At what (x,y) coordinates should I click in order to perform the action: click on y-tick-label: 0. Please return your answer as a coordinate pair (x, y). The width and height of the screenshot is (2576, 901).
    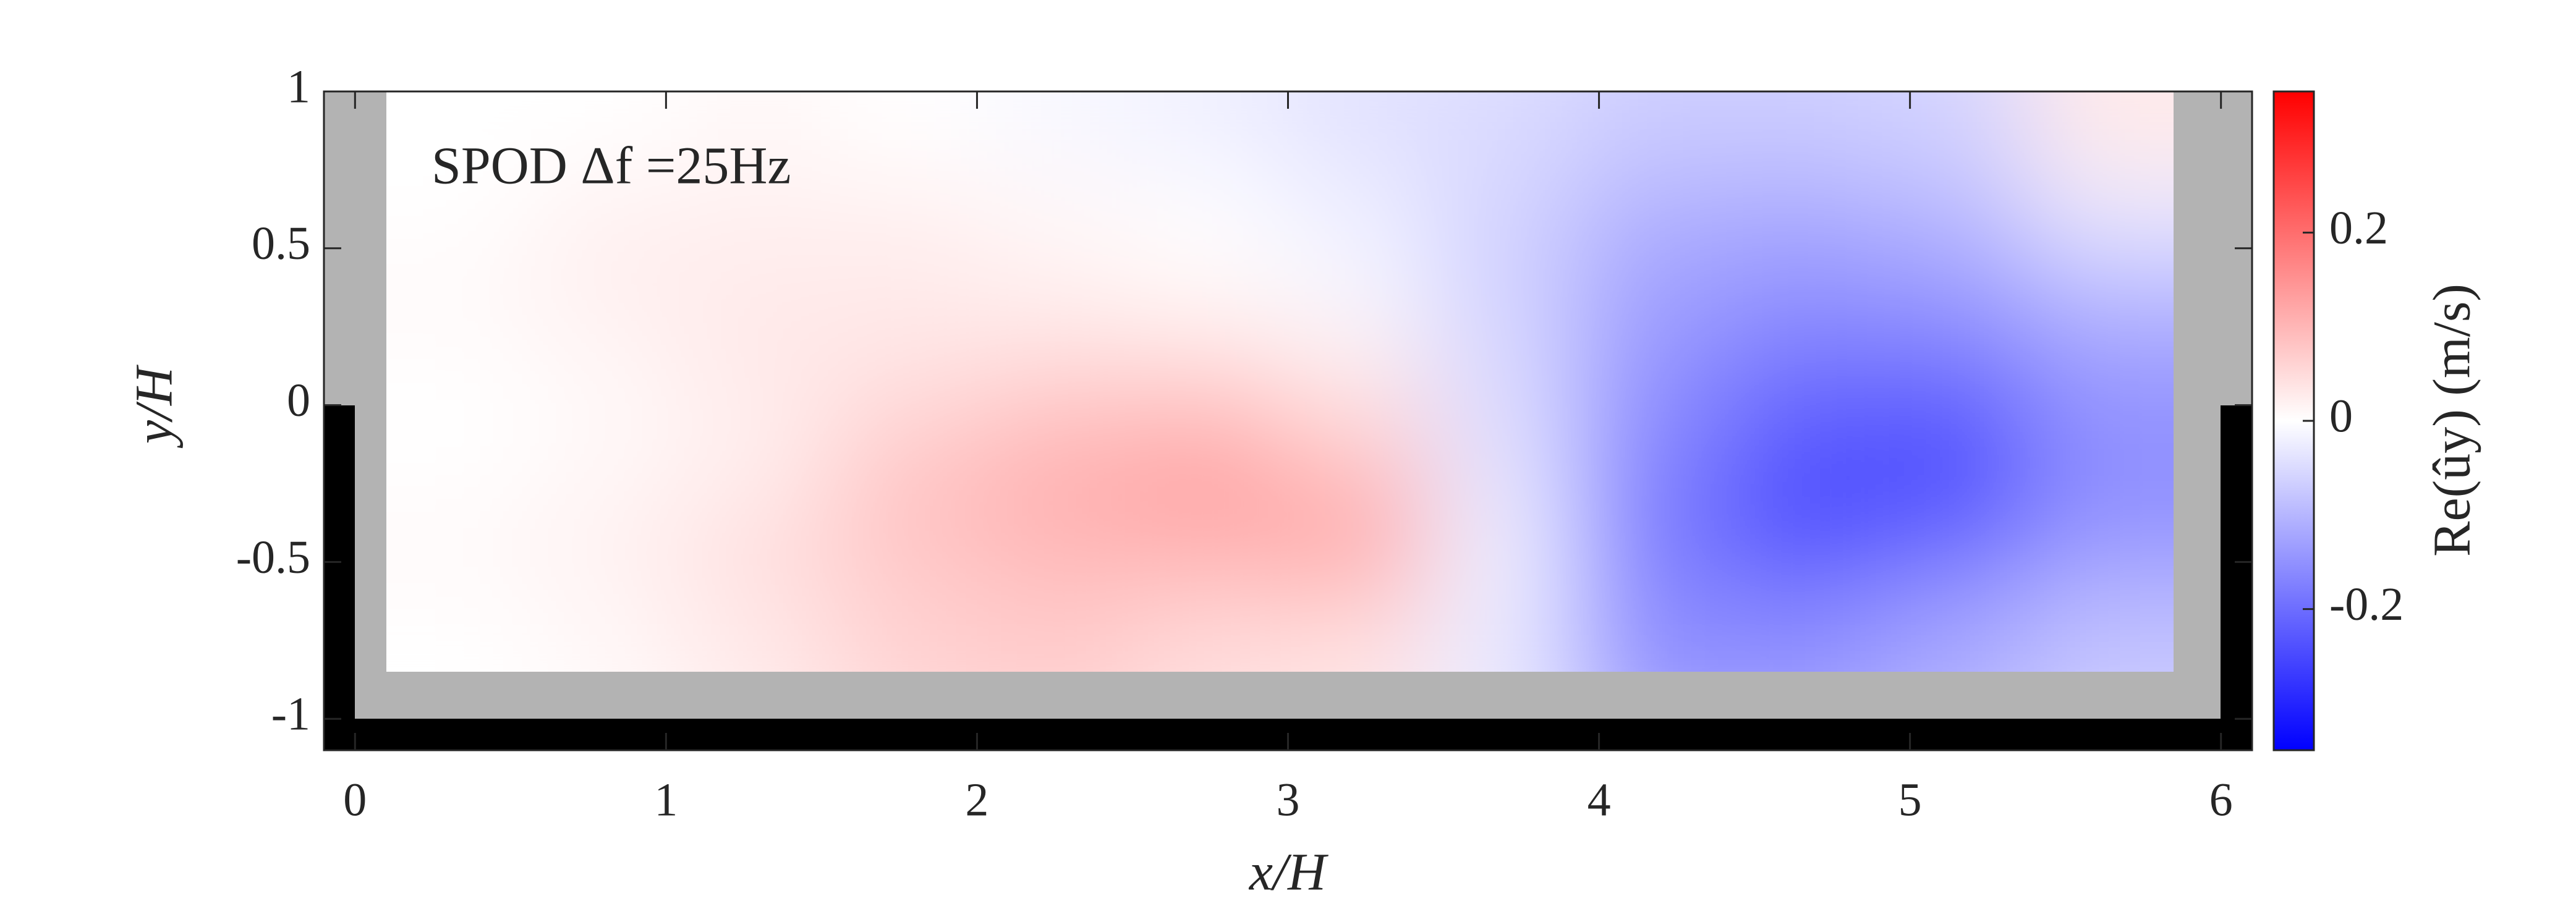
    Looking at the image, I should click on (298, 400).